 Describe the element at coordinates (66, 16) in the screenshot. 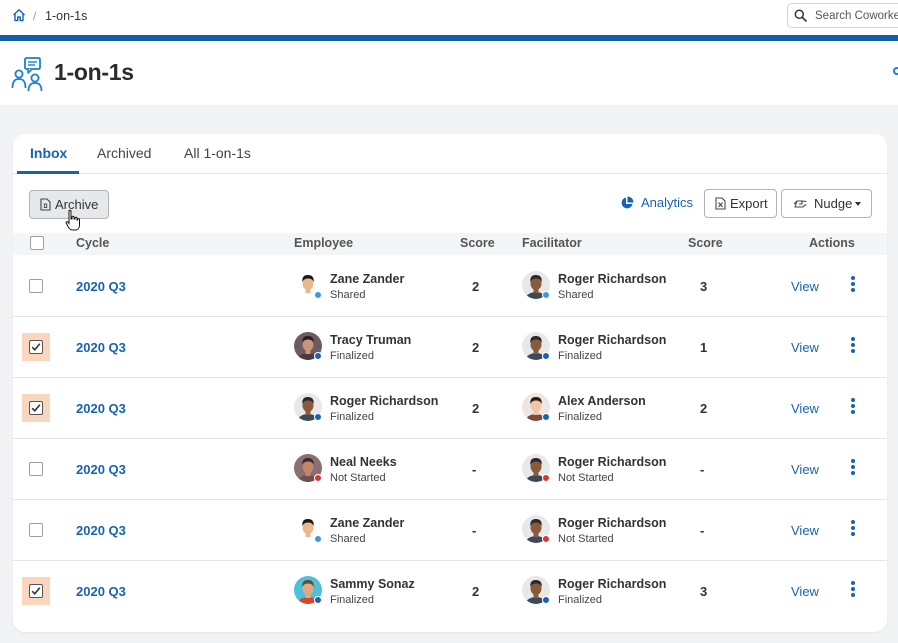

I see `breadcrumb-current: 1-on-1s` at that location.